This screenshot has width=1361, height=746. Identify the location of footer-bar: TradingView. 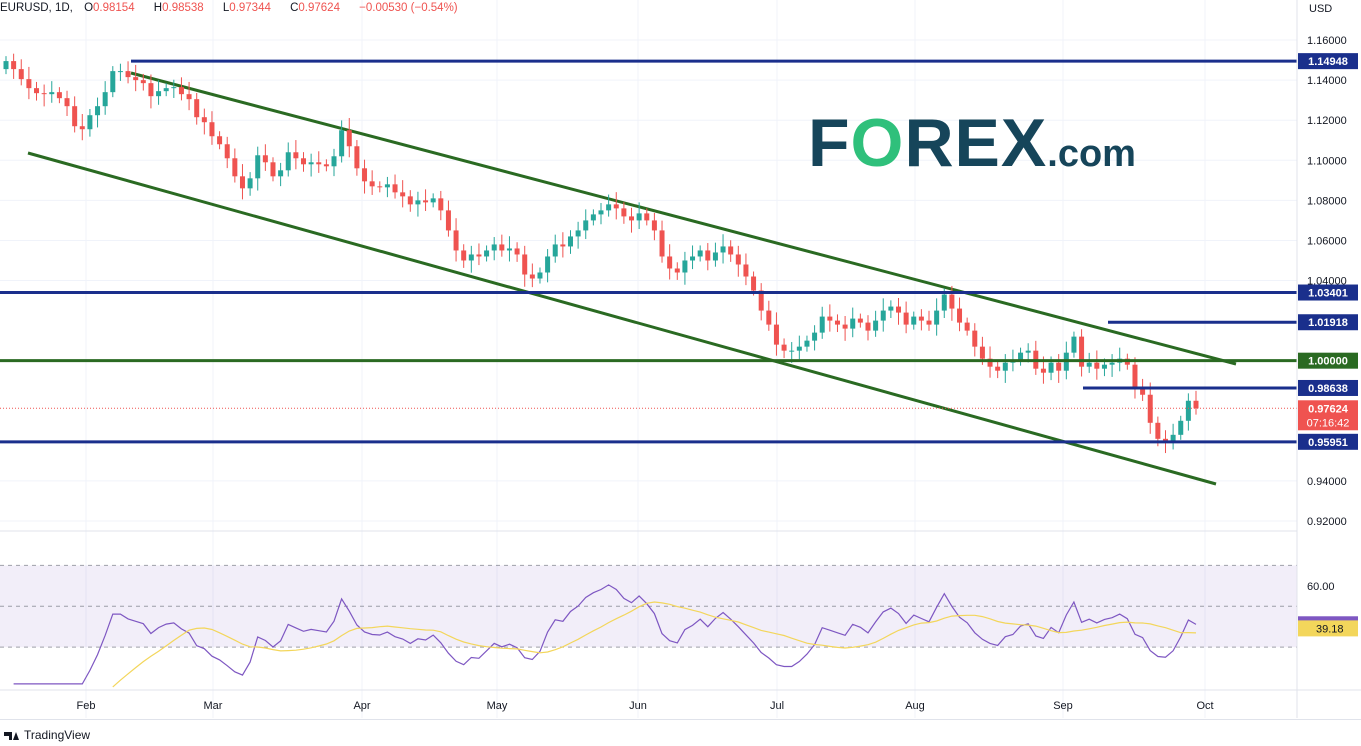
(680, 732).